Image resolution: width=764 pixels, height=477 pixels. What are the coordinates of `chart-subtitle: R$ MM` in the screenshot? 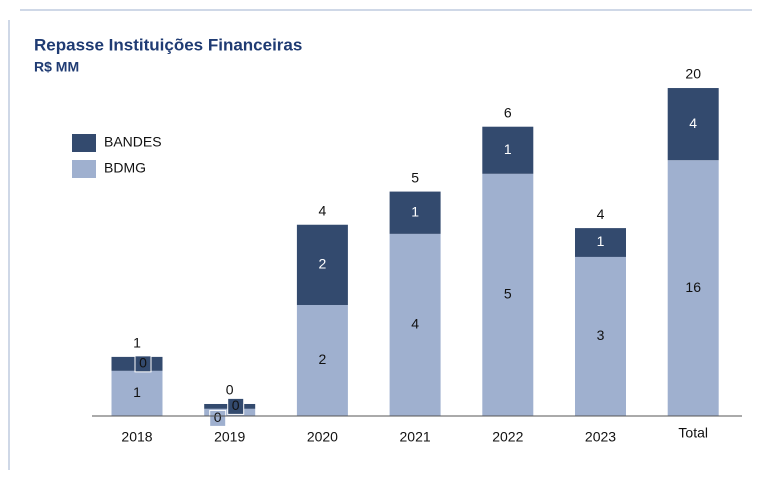 It's located at (56, 67).